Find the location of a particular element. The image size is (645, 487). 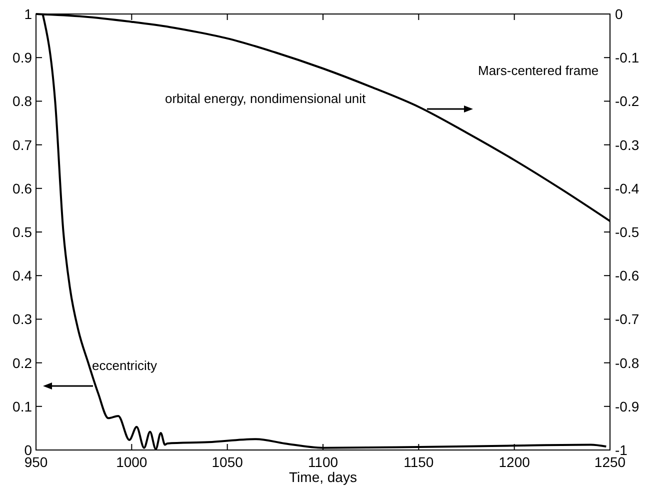

annotation: orbital energy, nondimensional unit is located at coordinates (265, 98).